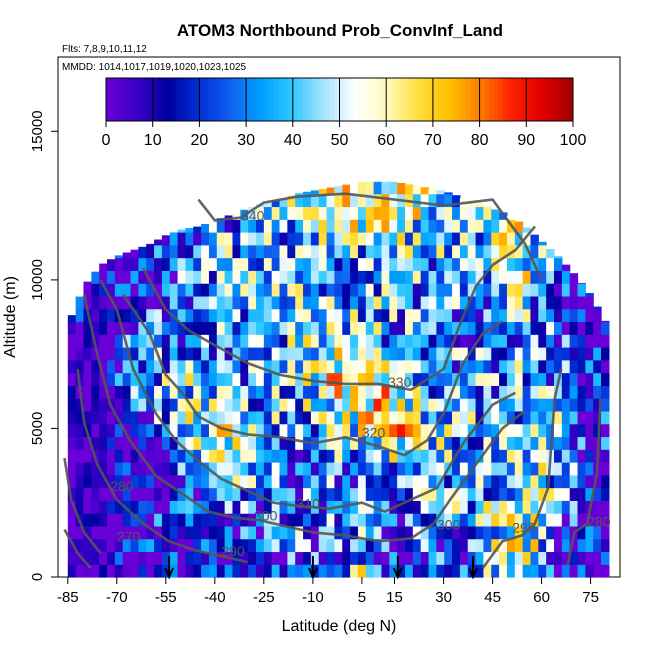  Describe the element at coordinates (106, 140) in the screenshot. I see `colorbar-tick-label: 0` at that location.